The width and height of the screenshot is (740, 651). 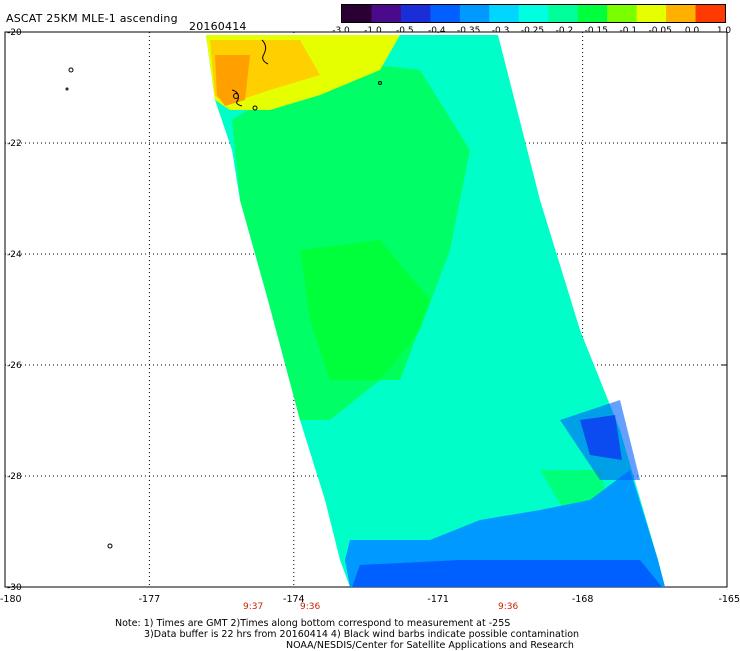 What do you see at coordinates (14, 33) in the screenshot?
I see `latitude-label: -20` at bounding box center [14, 33].